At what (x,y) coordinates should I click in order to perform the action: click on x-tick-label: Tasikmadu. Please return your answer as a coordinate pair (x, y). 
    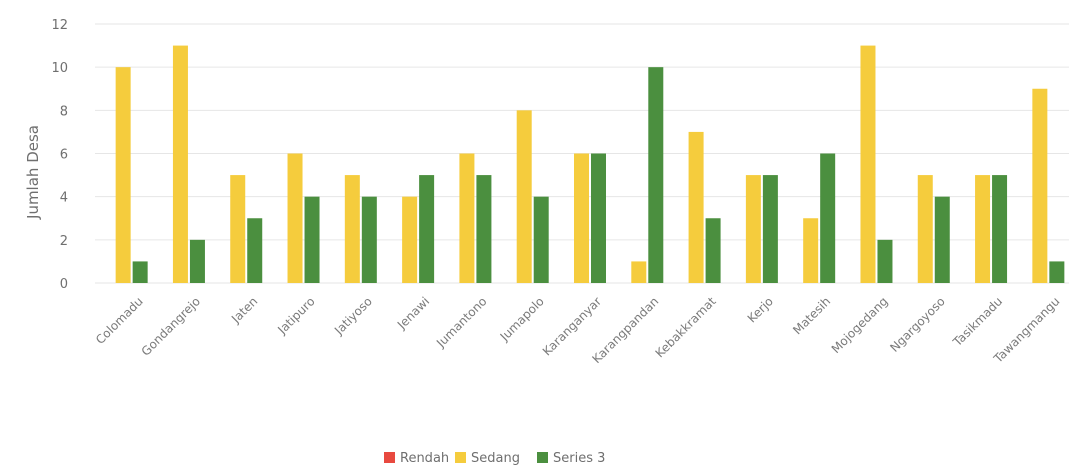
    Looking at the image, I should click on (978, 322).